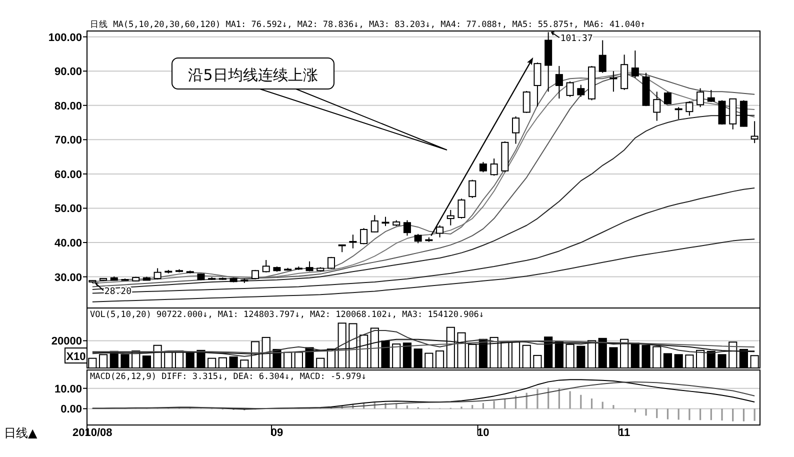 The image size is (794, 457). Describe the element at coordinates (68, 106) in the screenshot. I see `y-tick-label: 80.00` at that location.